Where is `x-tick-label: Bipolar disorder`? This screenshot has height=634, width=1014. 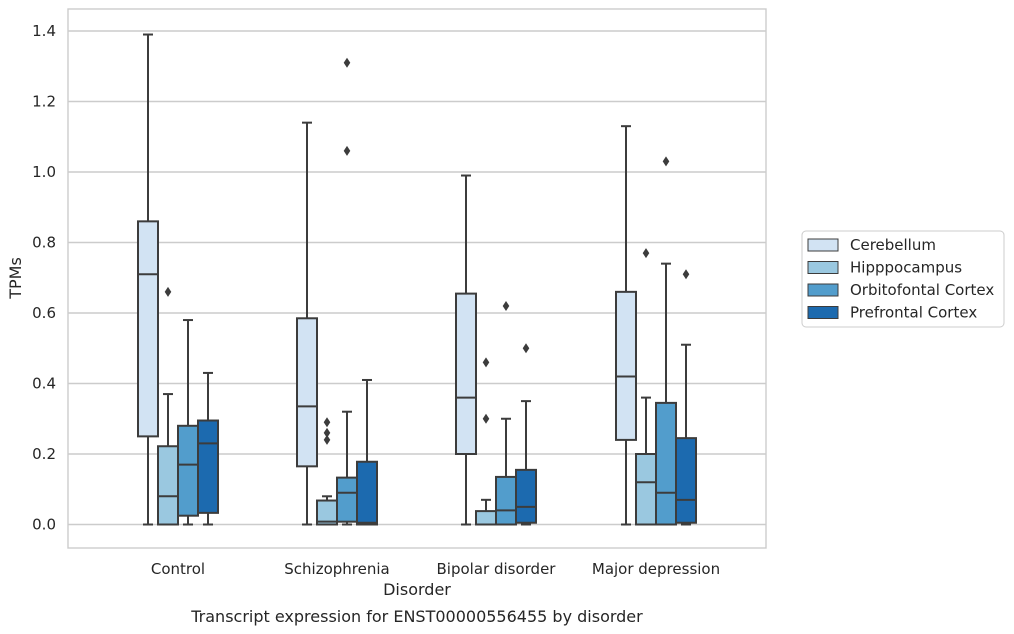
x-tick-label: Bipolar disorder is located at coordinates (497, 569).